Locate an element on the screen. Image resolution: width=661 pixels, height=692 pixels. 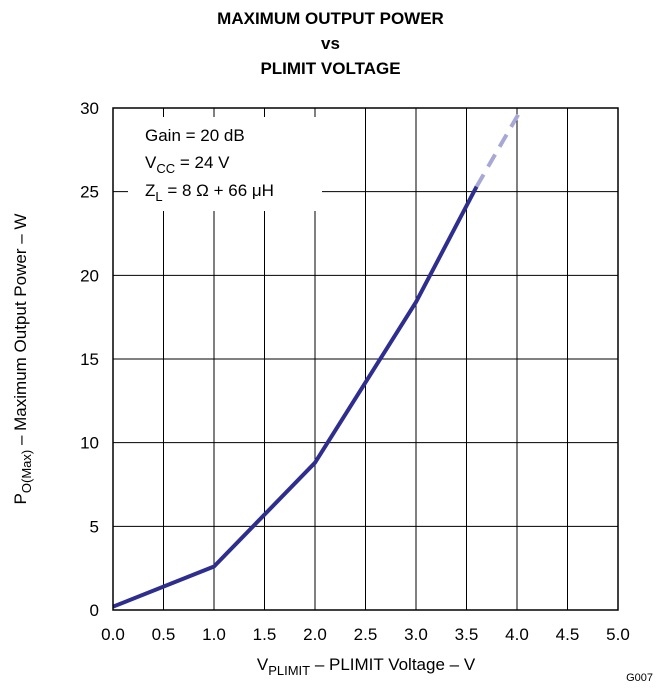
x-tick-label: 0.5 is located at coordinates (164, 634).